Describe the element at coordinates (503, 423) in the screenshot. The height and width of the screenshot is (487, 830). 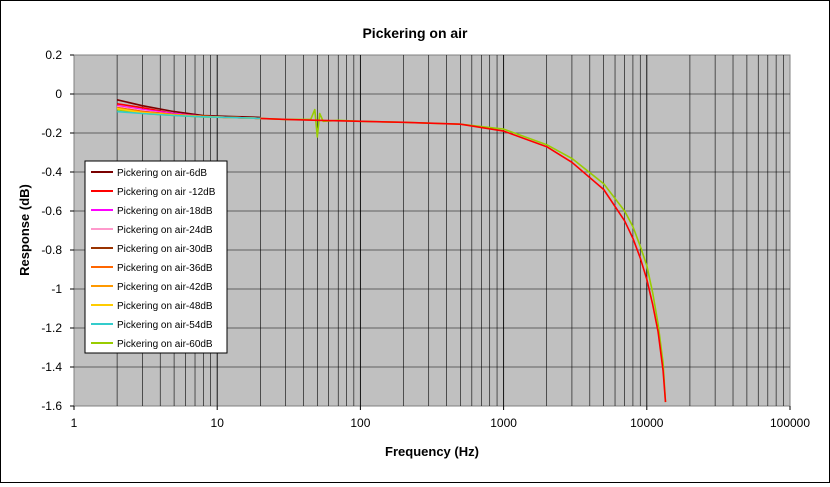
I see `x-tick-label: 1000` at that location.